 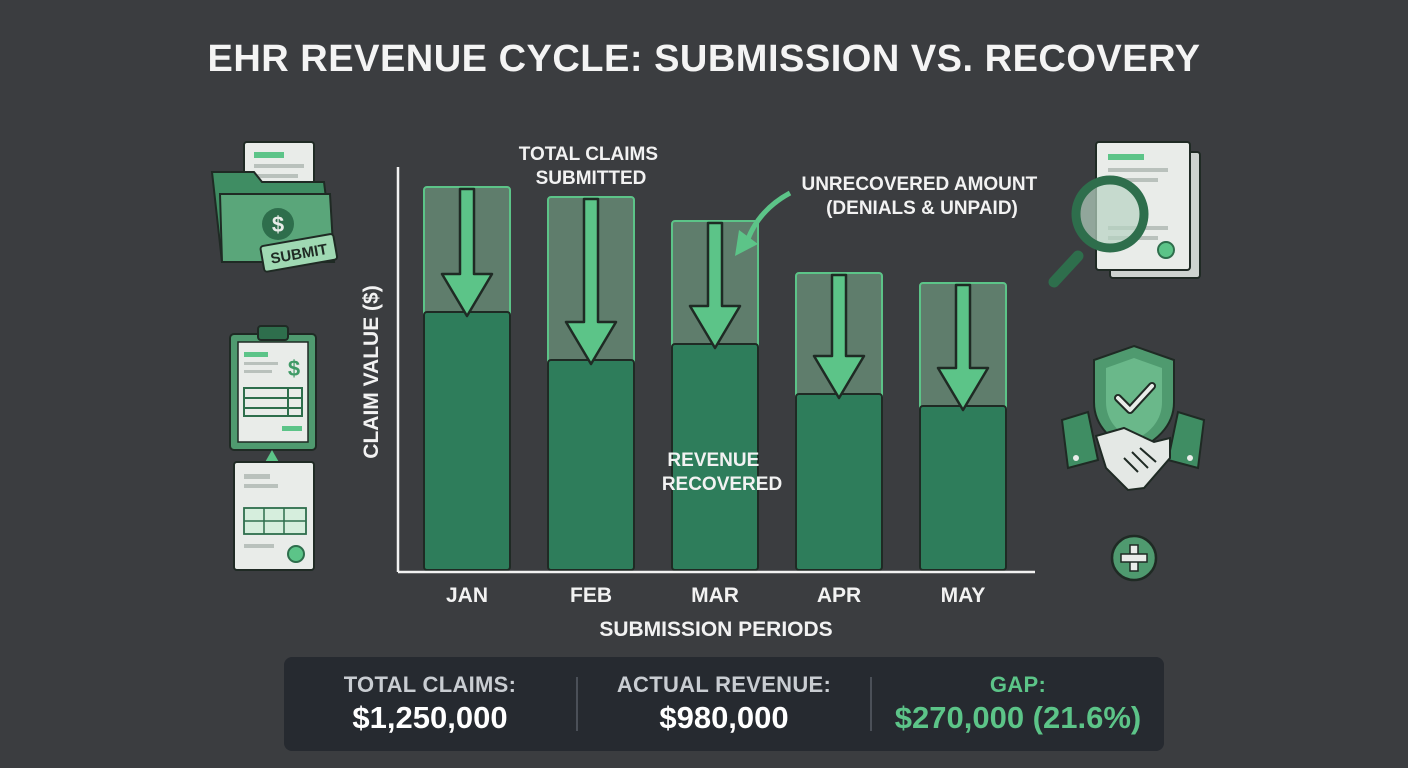 What do you see at coordinates (921, 196) in the screenshot?
I see `annotation-unrecovered: UNRECOVERED AMOUNT (DENIALS & UNPAID)` at bounding box center [921, 196].